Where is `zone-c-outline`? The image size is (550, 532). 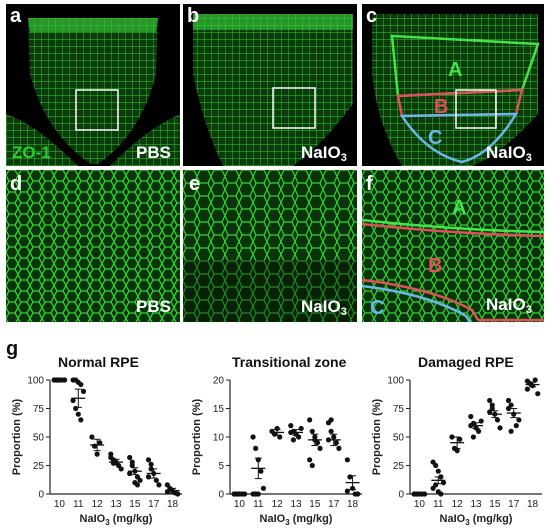
zone-c-outline is located at coordinates (459, 138).